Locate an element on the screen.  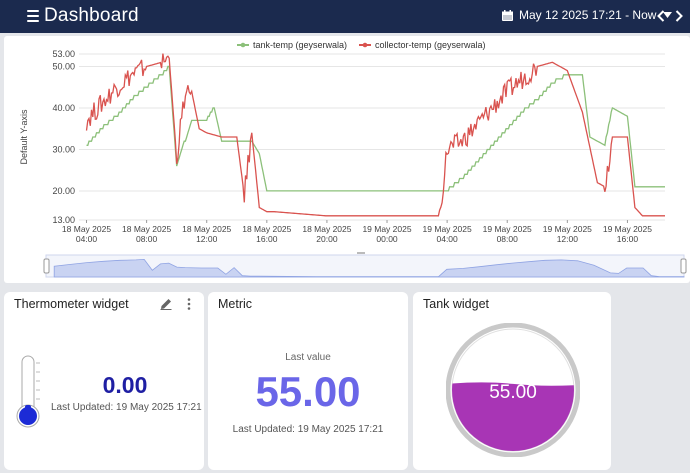
date-range-picker: May 12 2025 17:21 - Now is located at coordinates (587, 15).